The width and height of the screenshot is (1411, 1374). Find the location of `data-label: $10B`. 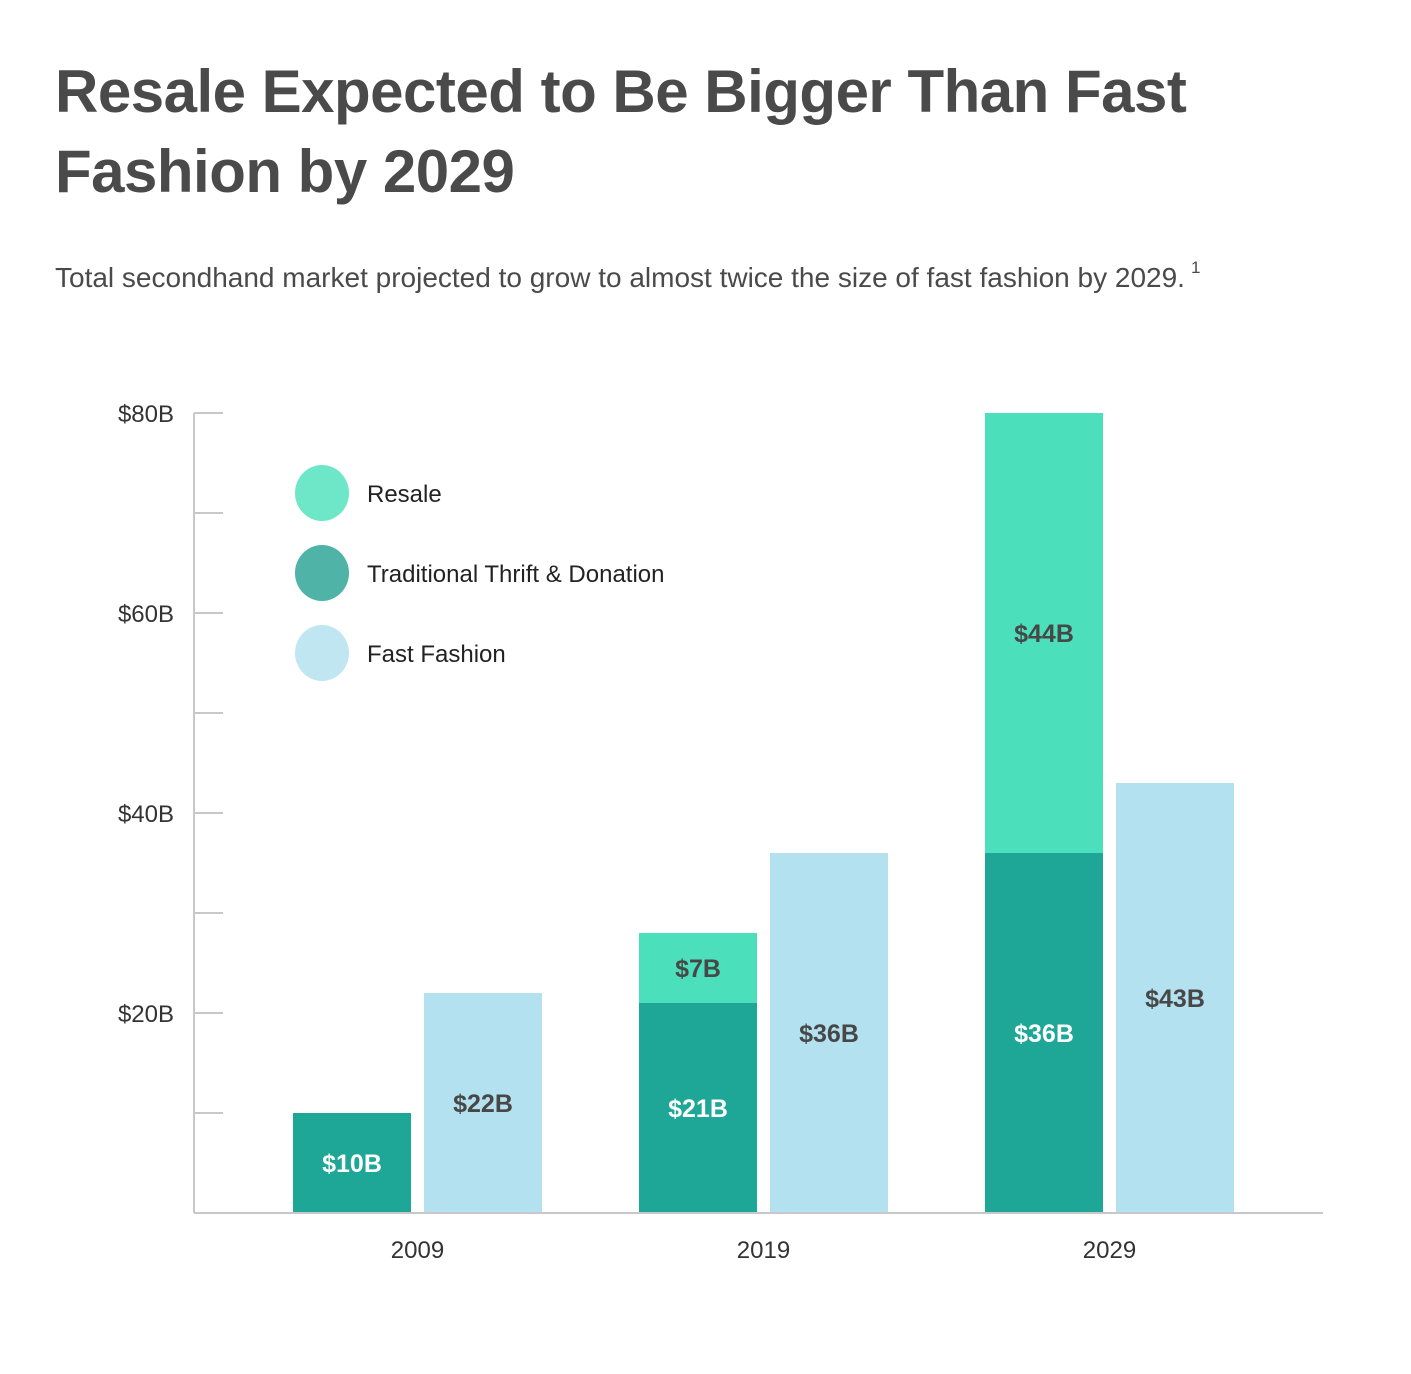

data-label: $10B is located at coordinates (352, 1164).